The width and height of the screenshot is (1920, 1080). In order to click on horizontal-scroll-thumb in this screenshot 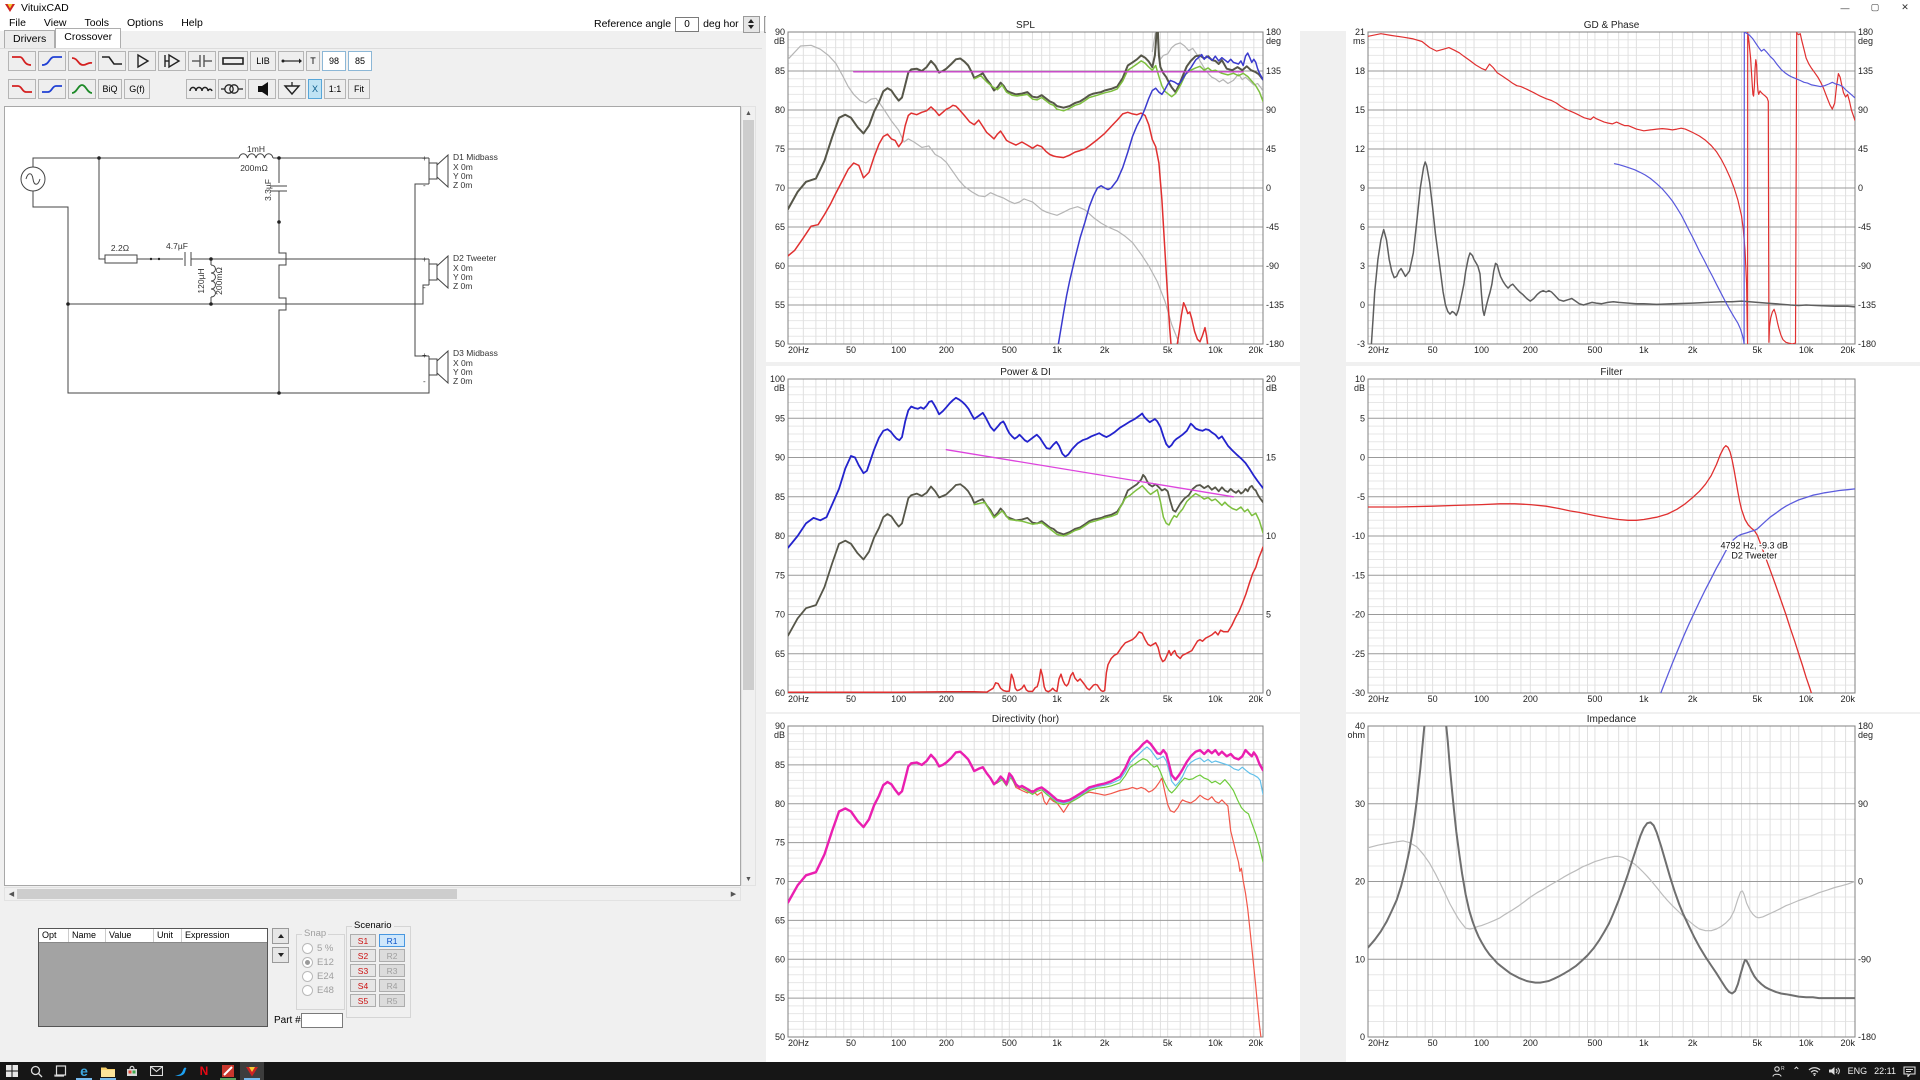, I will do `click(237, 894)`.